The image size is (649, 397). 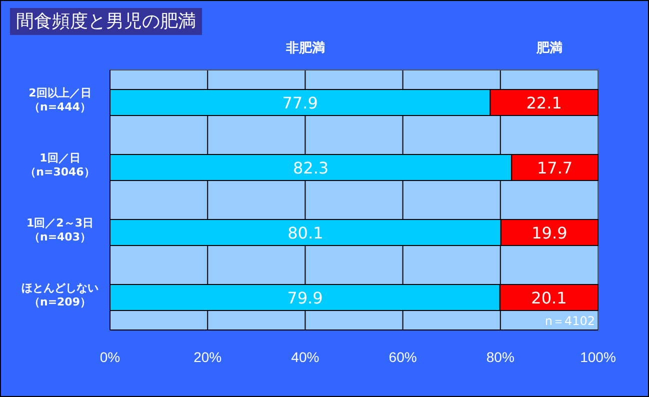 What do you see at coordinates (304, 48) in the screenshot?
I see `text: 非肥満` at bounding box center [304, 48].